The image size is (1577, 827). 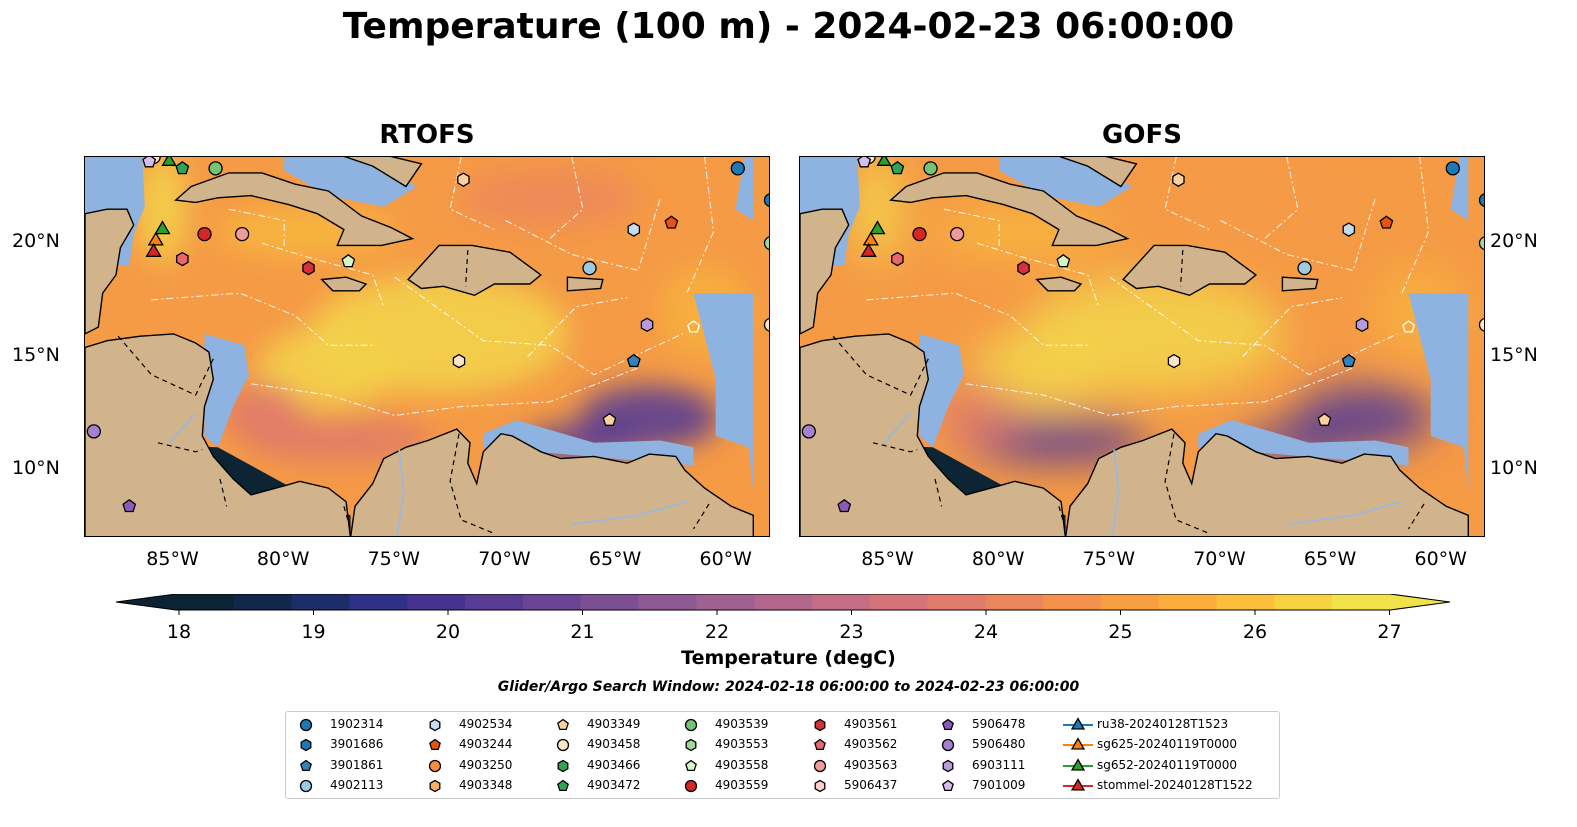 What do you see at coordinates (1420, 602) in the screenshot?
I see `colorbar-max-extend` at bounding box center [1420, 602].